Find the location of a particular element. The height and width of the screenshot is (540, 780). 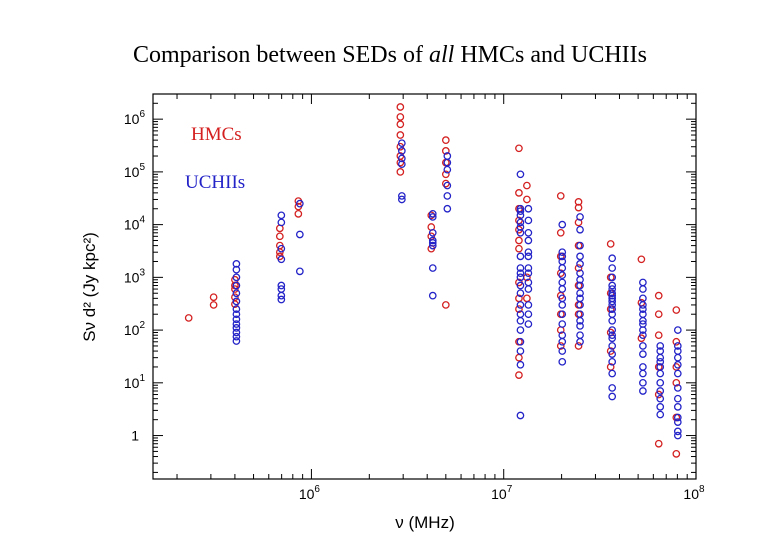

x-tick-label: 10⁷ is located at coordinates (502, 493).